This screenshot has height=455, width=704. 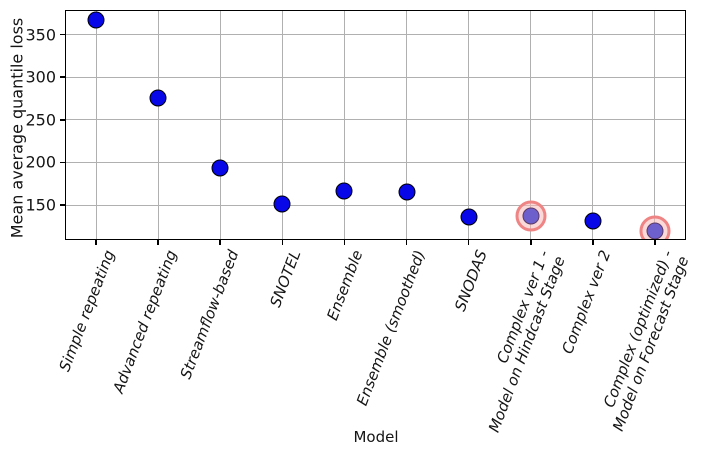 What do you see at coordinates (40, 205) in the screenshot?
I see `y-tick-label: 150` at bounding box center [40, 205].